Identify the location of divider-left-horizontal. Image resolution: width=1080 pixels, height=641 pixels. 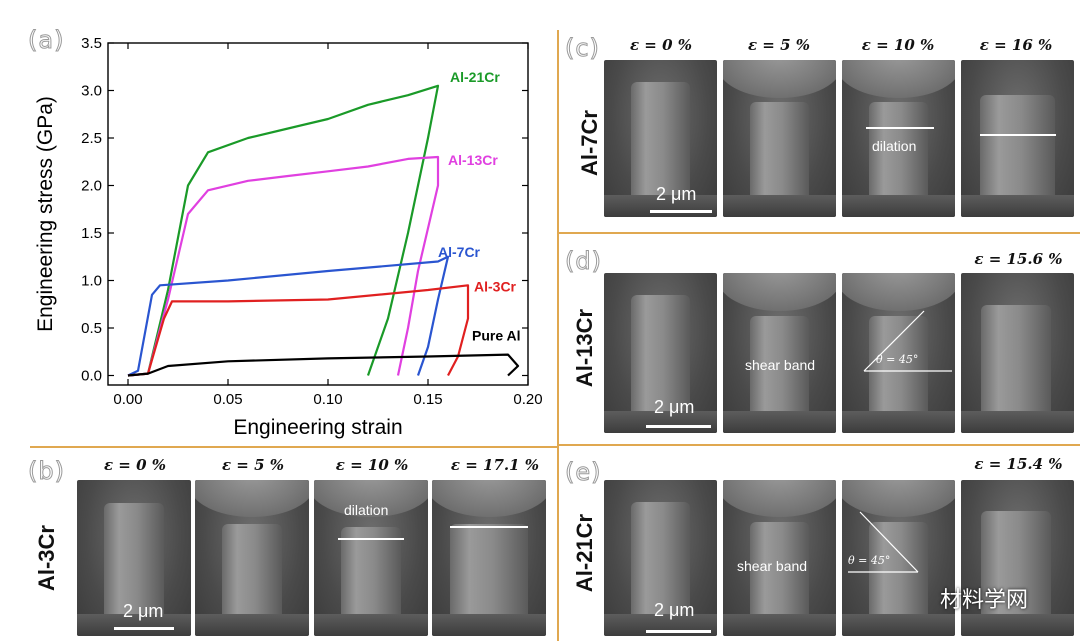
(293, 447).